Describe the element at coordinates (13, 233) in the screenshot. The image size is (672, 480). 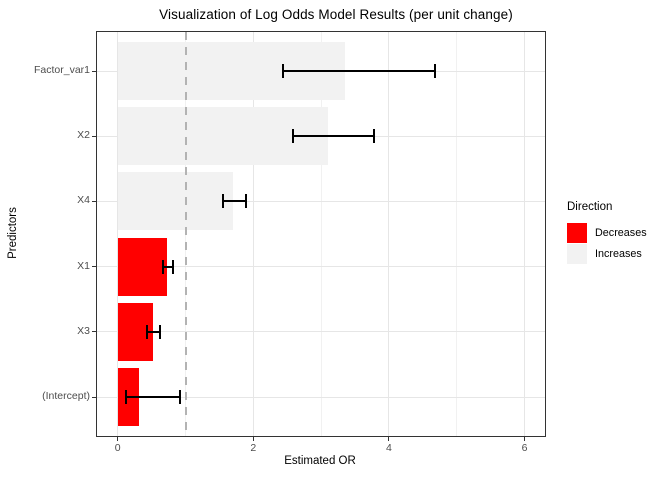
I see `y-axis-title: Predictors` at that location.